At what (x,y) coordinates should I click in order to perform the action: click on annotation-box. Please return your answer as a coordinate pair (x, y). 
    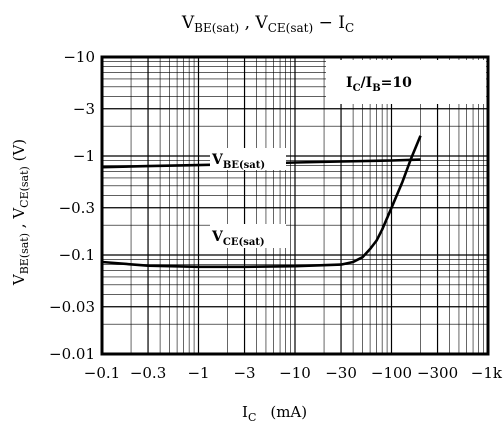
    Looking at the image, I should click on (406, 82).